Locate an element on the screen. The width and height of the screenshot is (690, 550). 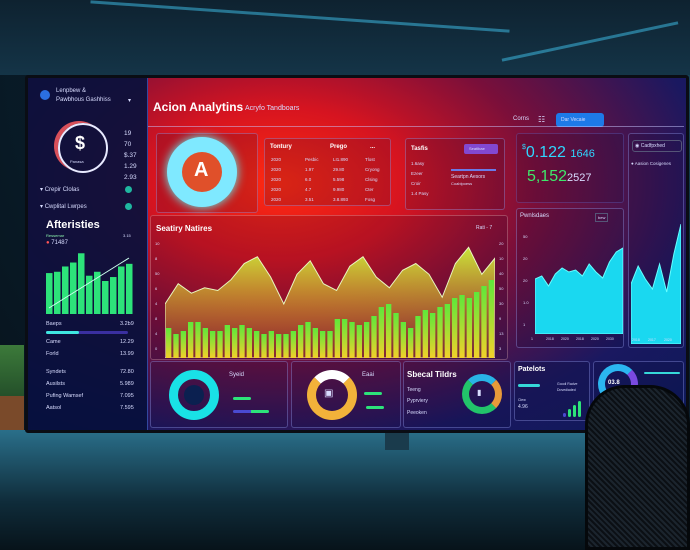
sidebar-link-2: ▾ Cwplital Lwrpes is located at coordinates (63, 207).